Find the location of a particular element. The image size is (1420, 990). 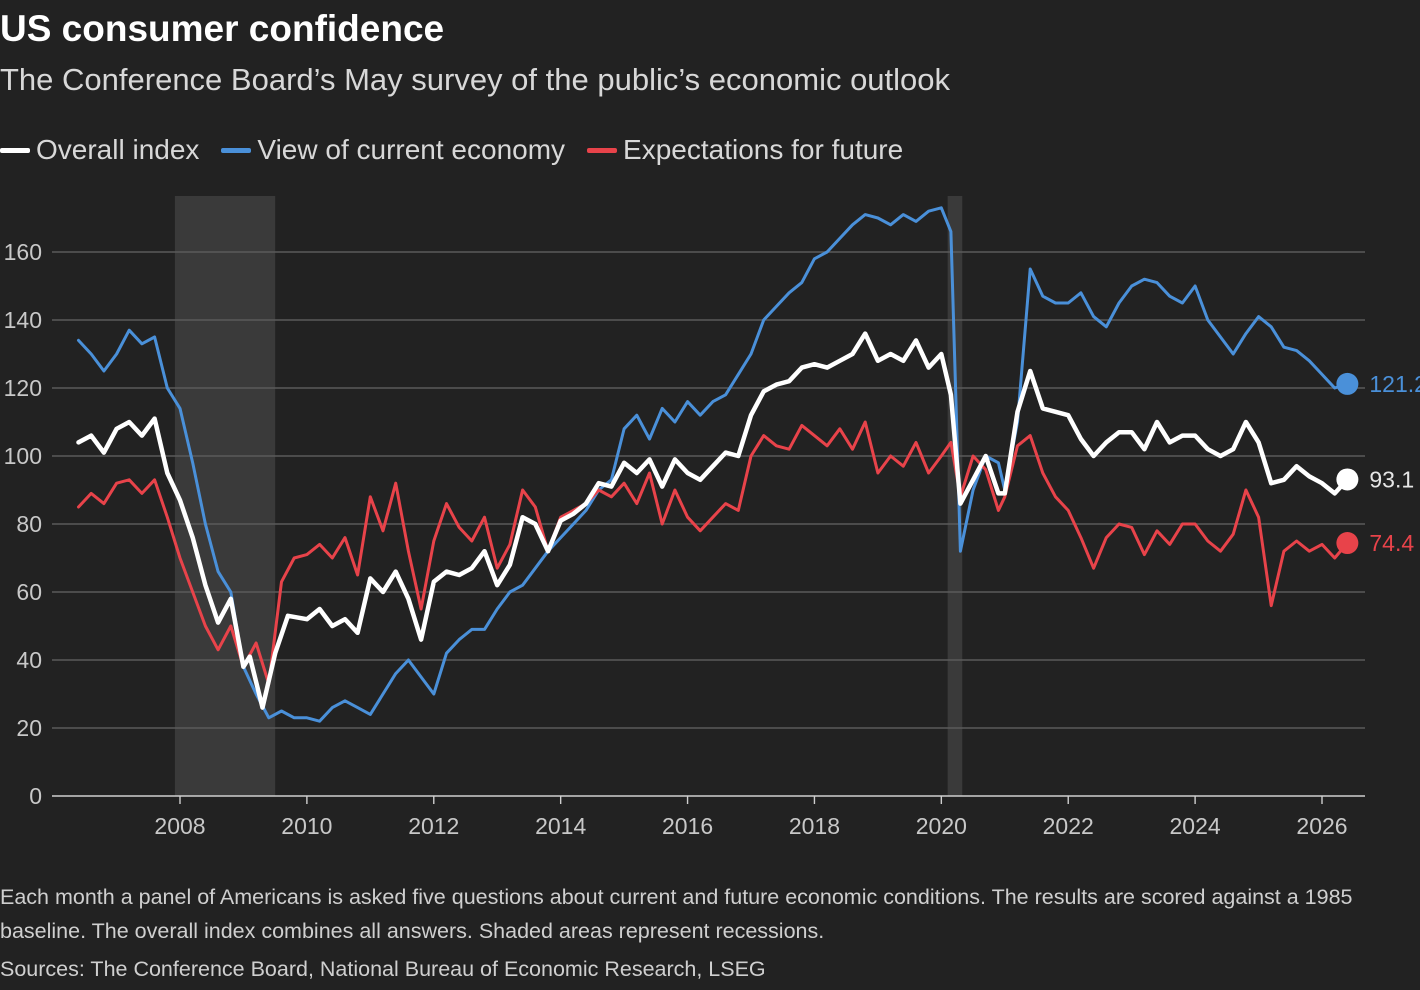

end-label-current: 121.2 is located at coordinates (1394, 384).